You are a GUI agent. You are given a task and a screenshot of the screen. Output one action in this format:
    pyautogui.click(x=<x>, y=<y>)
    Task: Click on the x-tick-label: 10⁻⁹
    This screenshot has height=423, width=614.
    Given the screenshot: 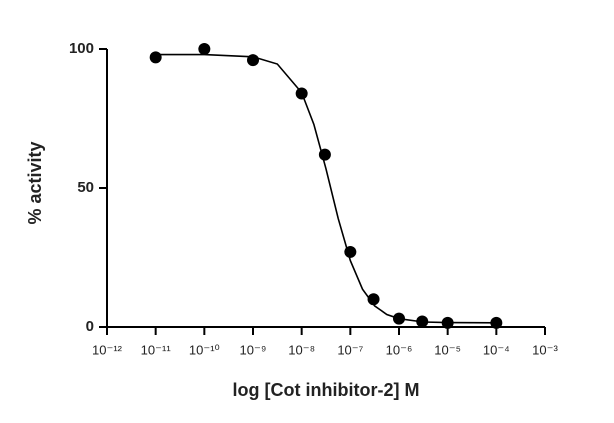 What is the action you would take?
    pyautogui.click(x=253, y=349)
    